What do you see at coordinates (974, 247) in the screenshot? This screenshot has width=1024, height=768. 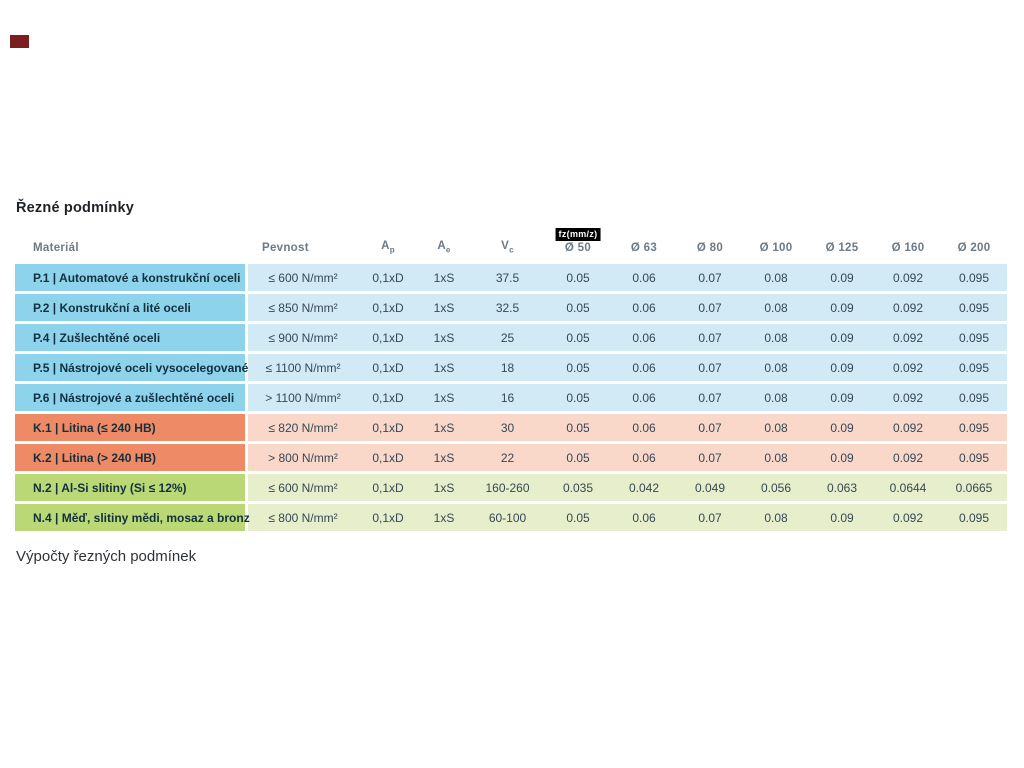 I see `col-header-d200: Ø 200` at bounding box center [974, 247].